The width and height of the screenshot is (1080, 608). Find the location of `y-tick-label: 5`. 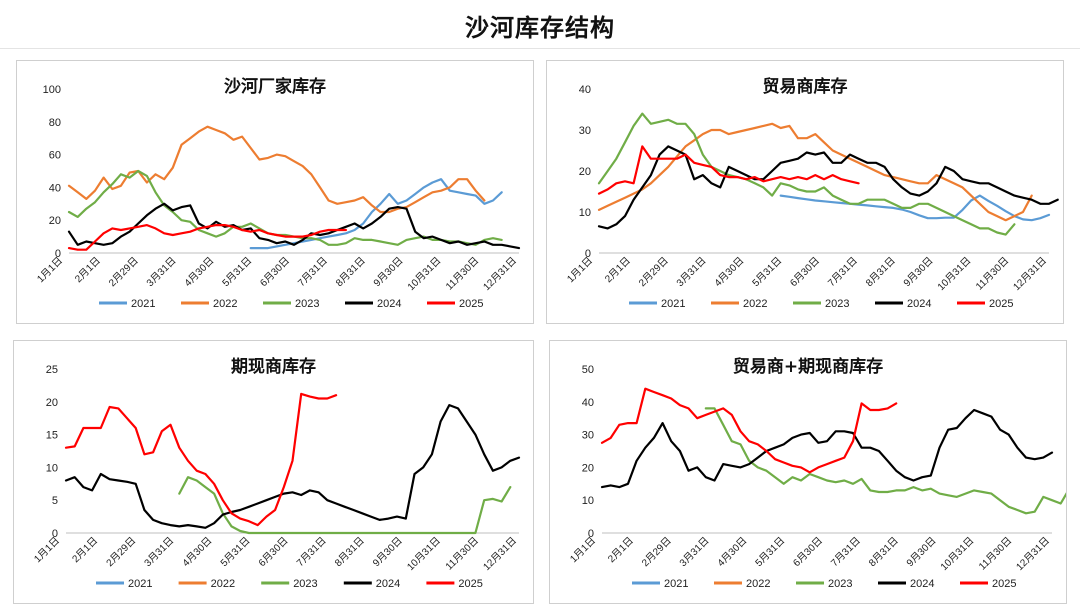

y-tick-label: 5 is located at coordinates (55, 501).